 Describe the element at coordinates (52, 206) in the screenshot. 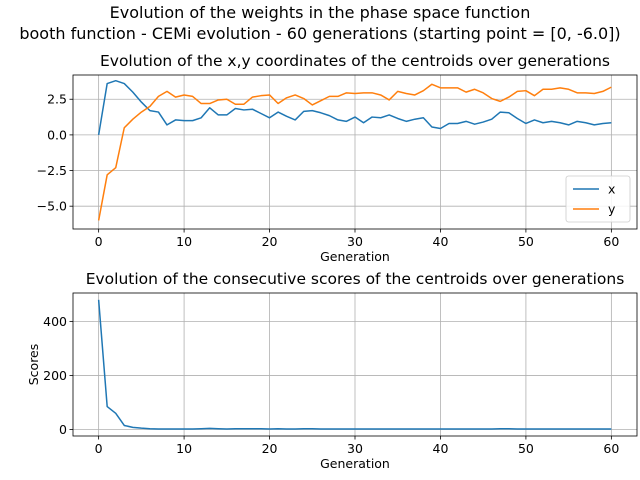

I see `y-tick-label: −5.0` at that location.